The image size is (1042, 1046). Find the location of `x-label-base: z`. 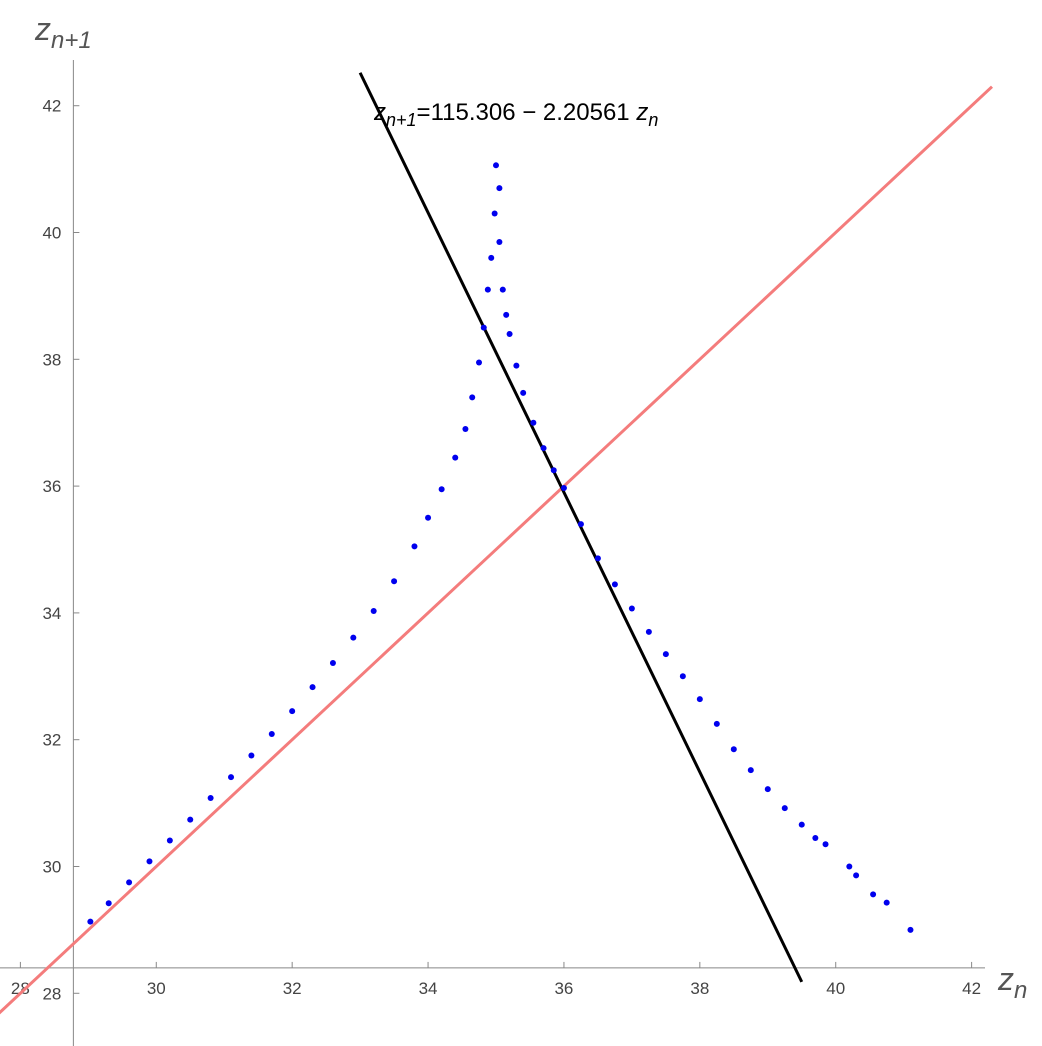

x-label-base: z is located at coordinates (1005, 979).